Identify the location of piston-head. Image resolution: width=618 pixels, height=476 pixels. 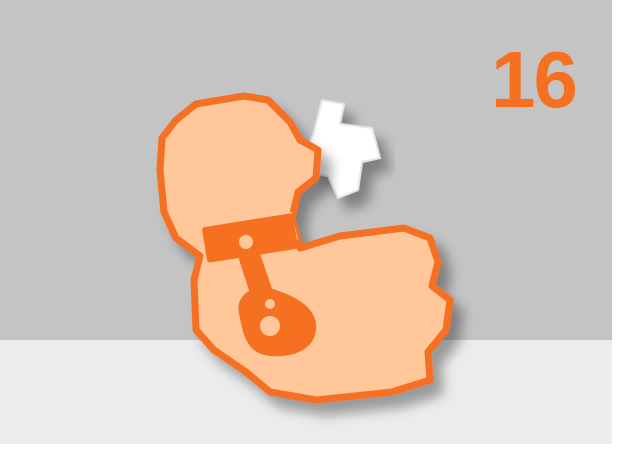
(250, 238).